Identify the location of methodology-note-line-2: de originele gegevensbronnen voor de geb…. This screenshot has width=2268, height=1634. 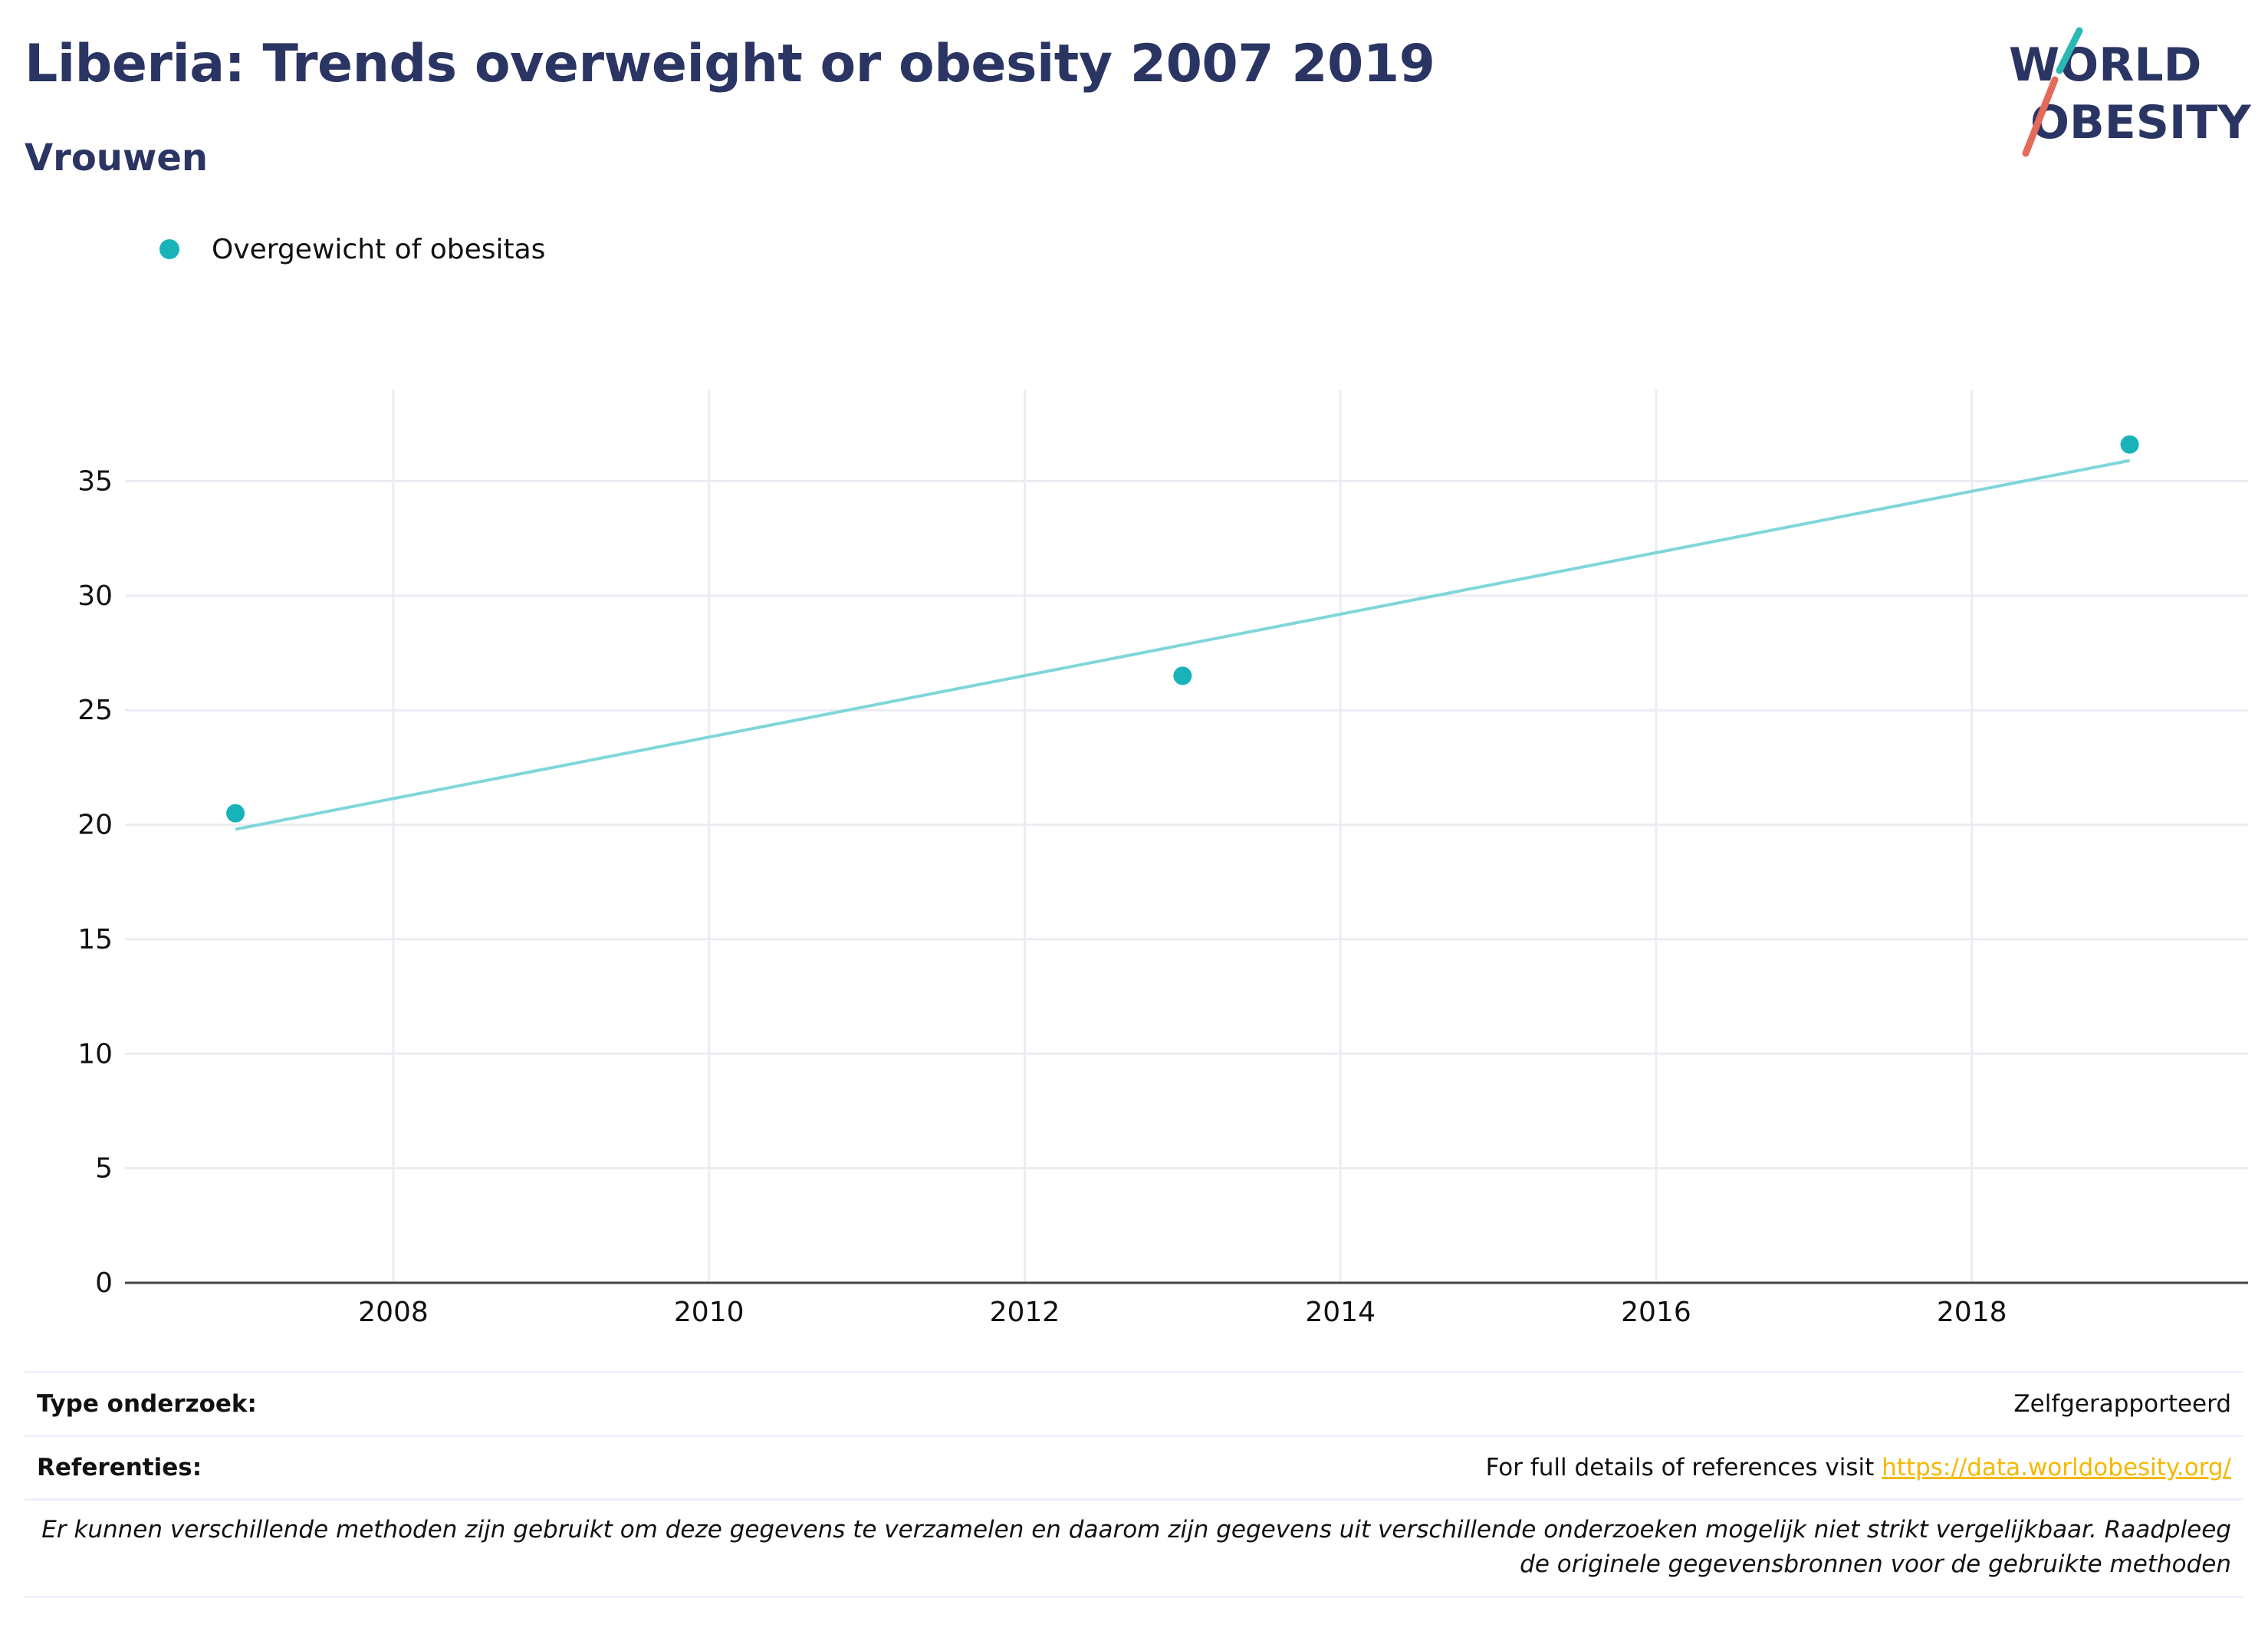
(1875, 1564).